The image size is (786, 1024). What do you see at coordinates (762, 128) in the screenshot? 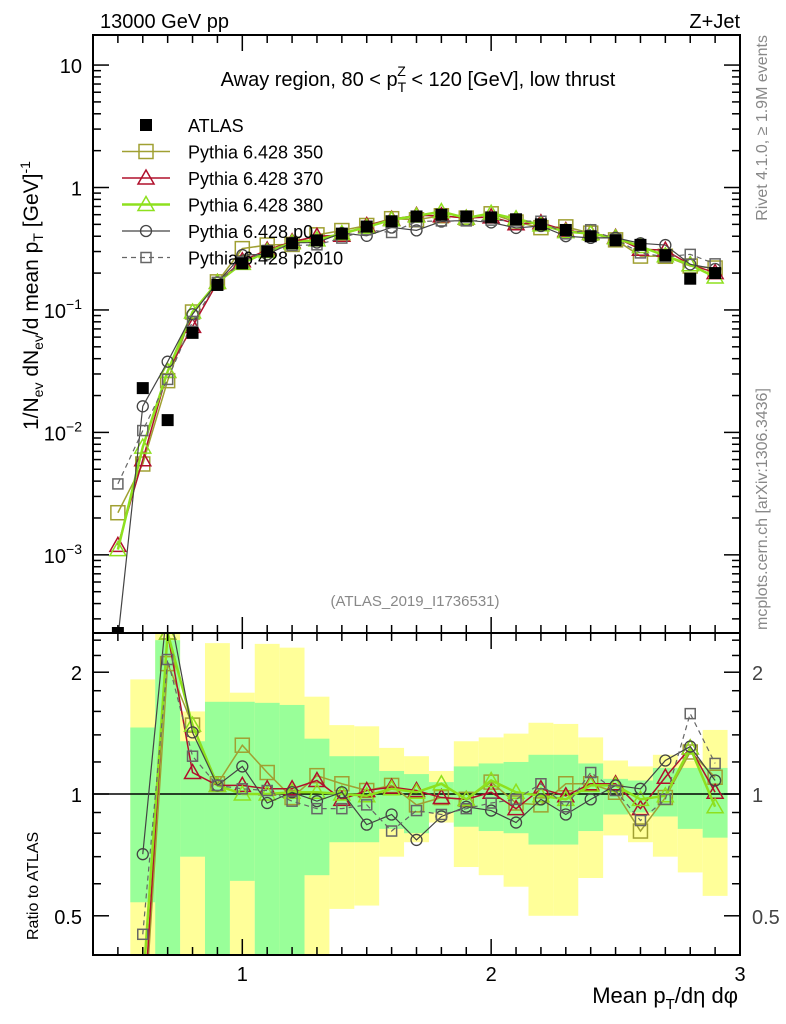
I see `rivet-label: Rivet 4.1.0, ≥ 1.9M events` at bounding box center [762, 128].